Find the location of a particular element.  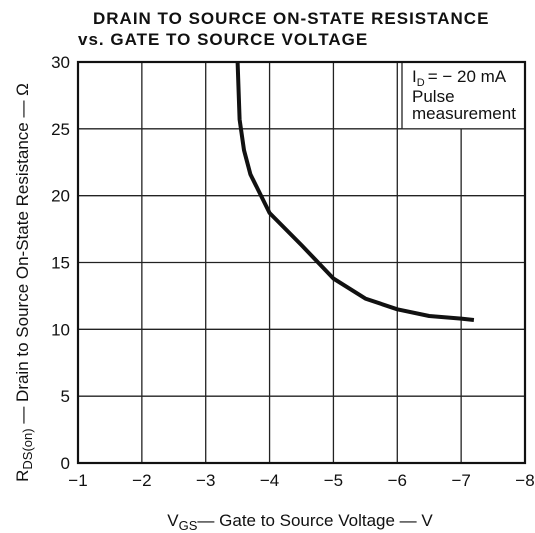

y-tick-label: 0 is located at coordinates (65, 463).